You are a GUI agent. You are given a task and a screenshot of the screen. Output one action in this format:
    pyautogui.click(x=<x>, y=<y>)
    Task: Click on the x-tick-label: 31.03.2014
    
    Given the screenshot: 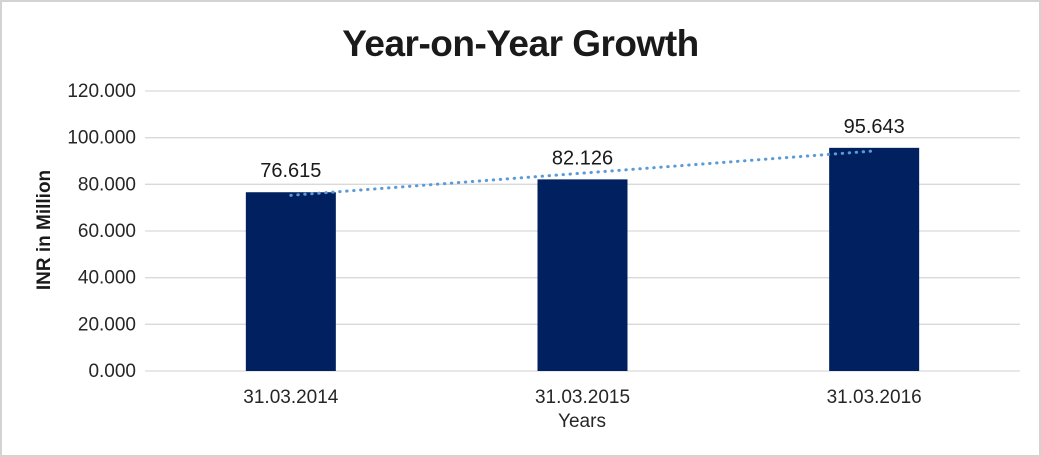 What is the action you would take?
    pyautogui.click(x=291, y=397)
    